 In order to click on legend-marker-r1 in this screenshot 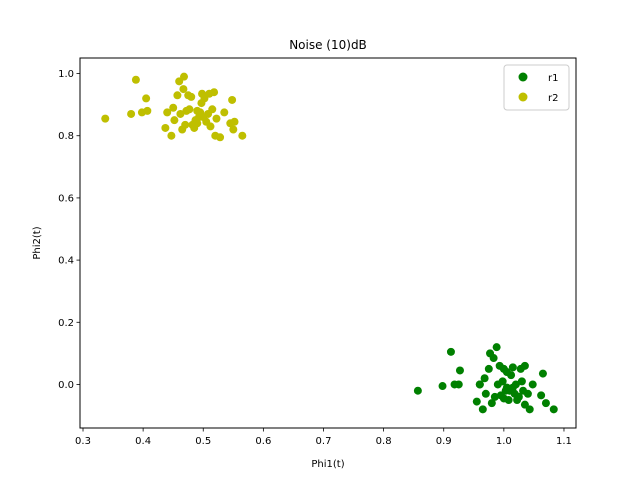, I will do `click(523, 77)`.